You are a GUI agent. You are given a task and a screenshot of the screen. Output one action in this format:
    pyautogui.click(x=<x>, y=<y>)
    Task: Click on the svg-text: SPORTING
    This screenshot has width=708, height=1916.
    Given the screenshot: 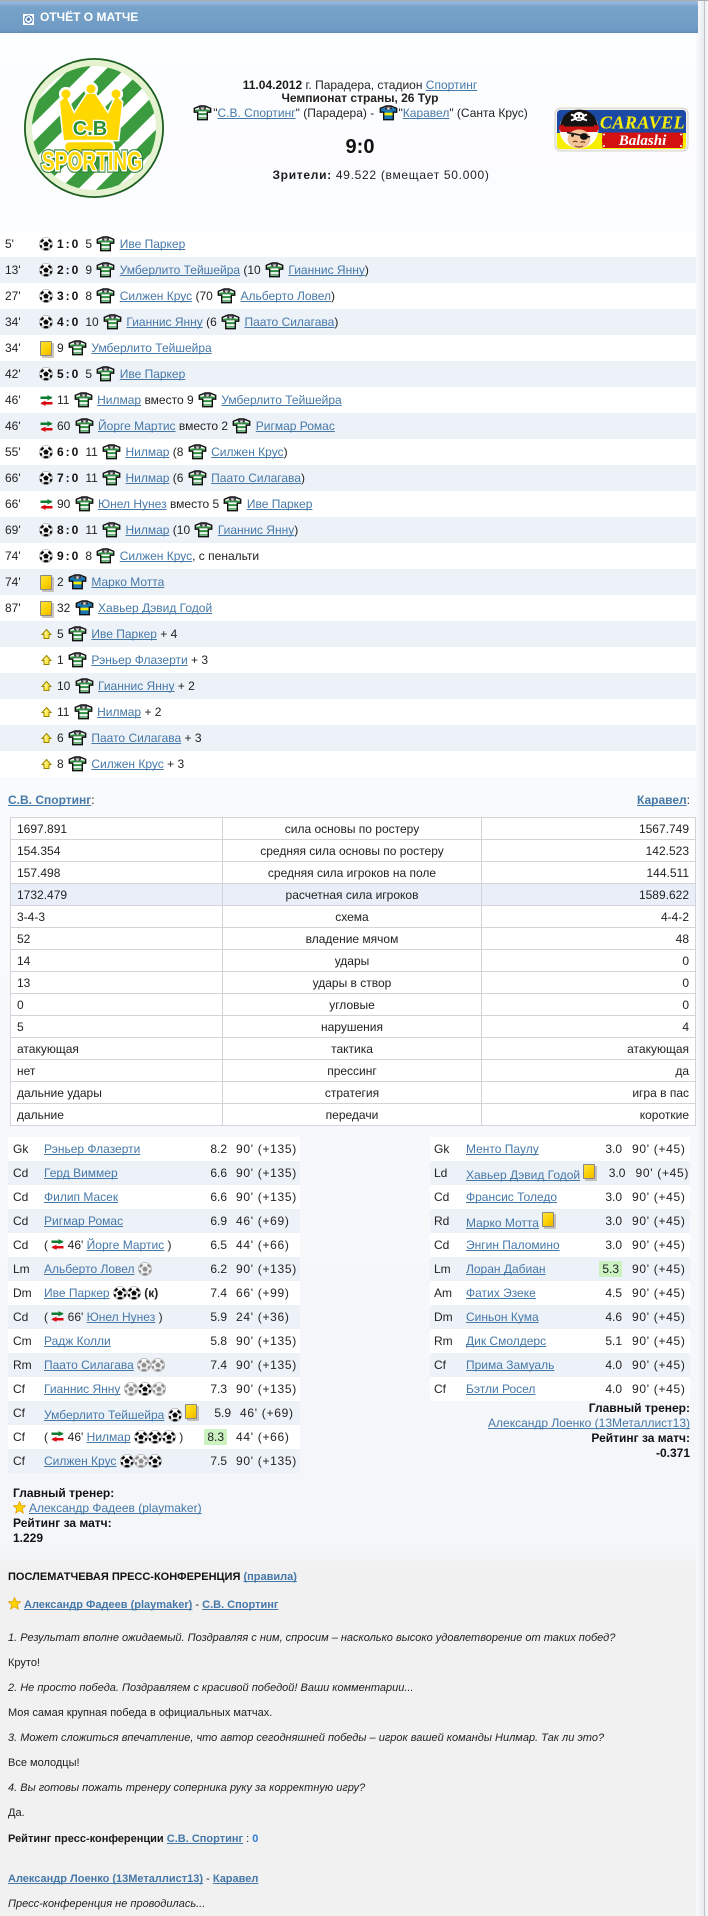 What is the action you would take?
    pyautogui.click(x=92, y=161)
    